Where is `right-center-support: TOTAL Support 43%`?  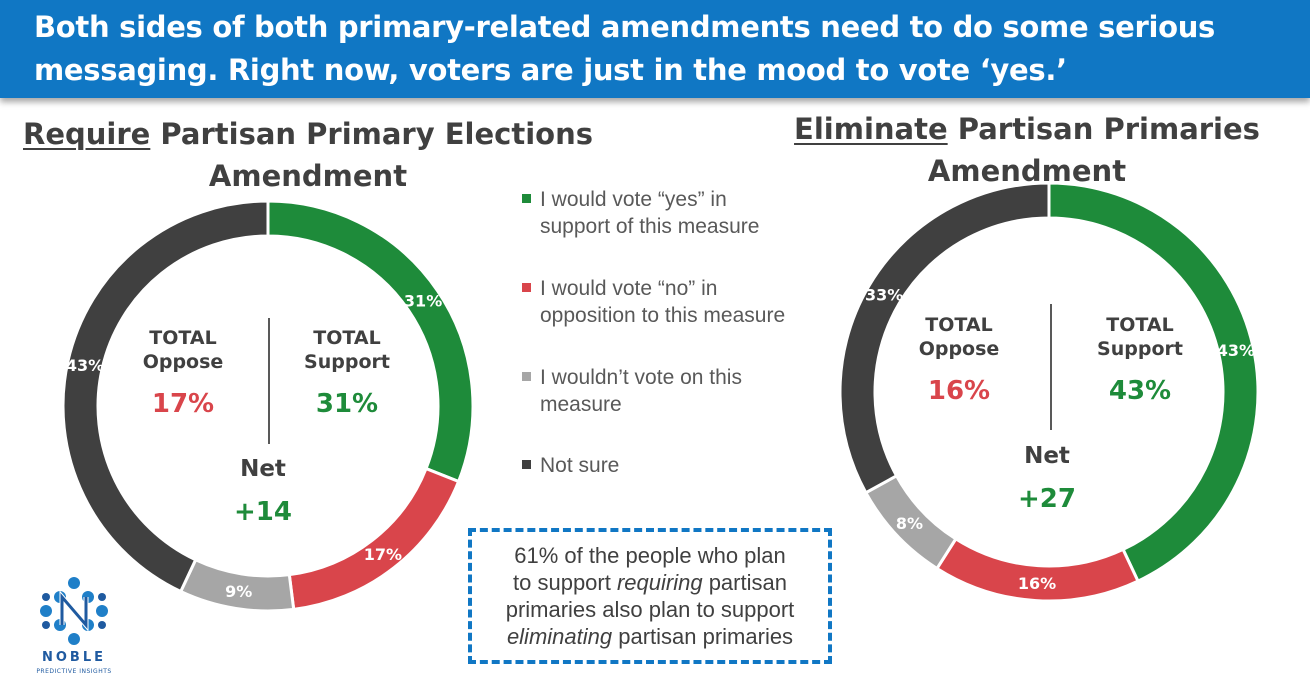
right-center-support: TOTAL Support 43% is located at coordinates (1140, 359).